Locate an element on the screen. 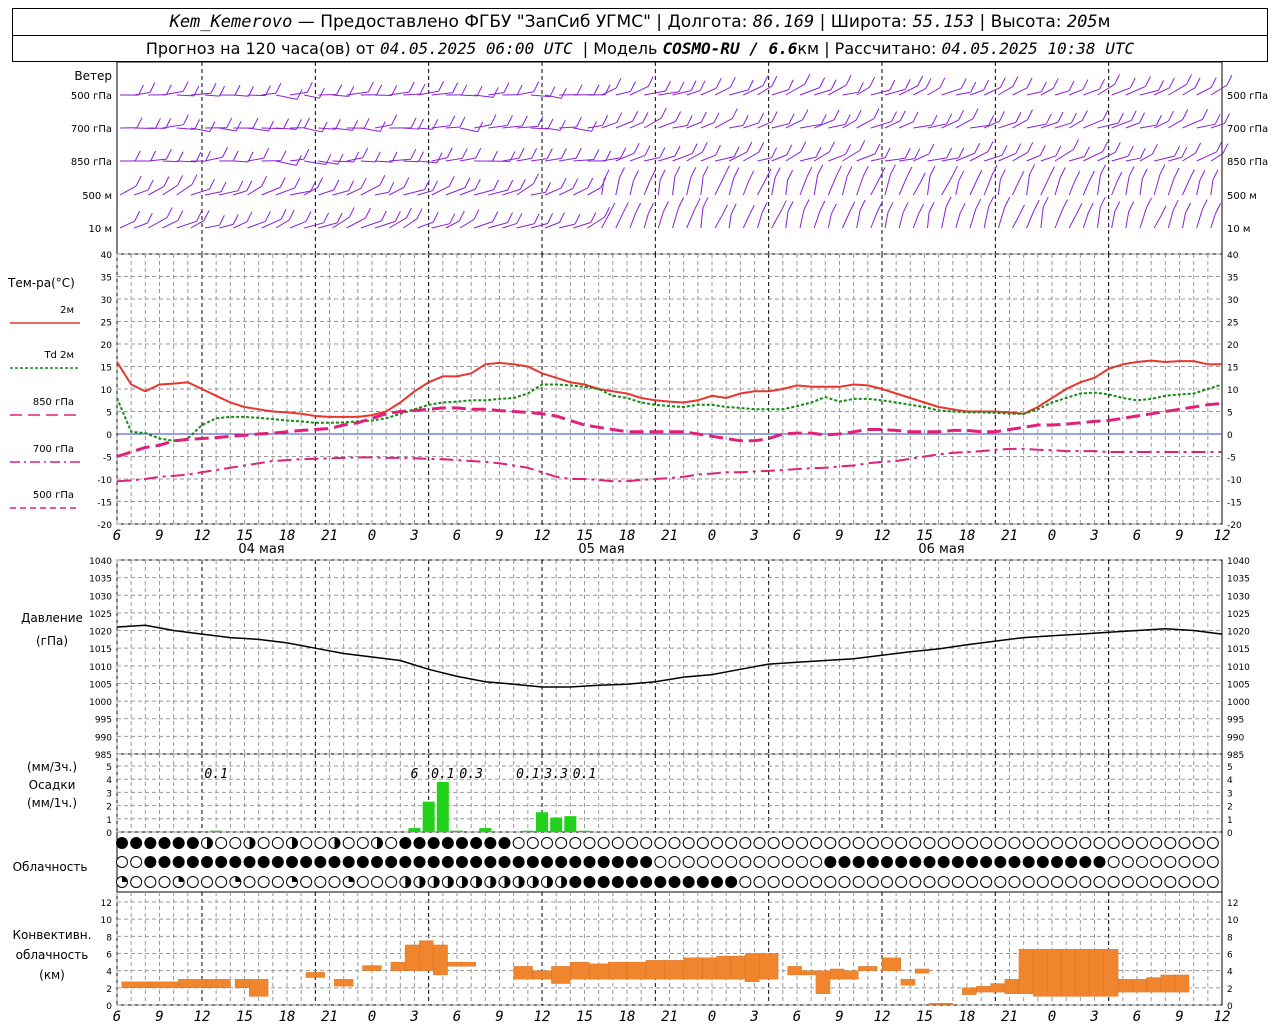  x-tick-label-bottom: 3 is located at coordinates (413, 1016).